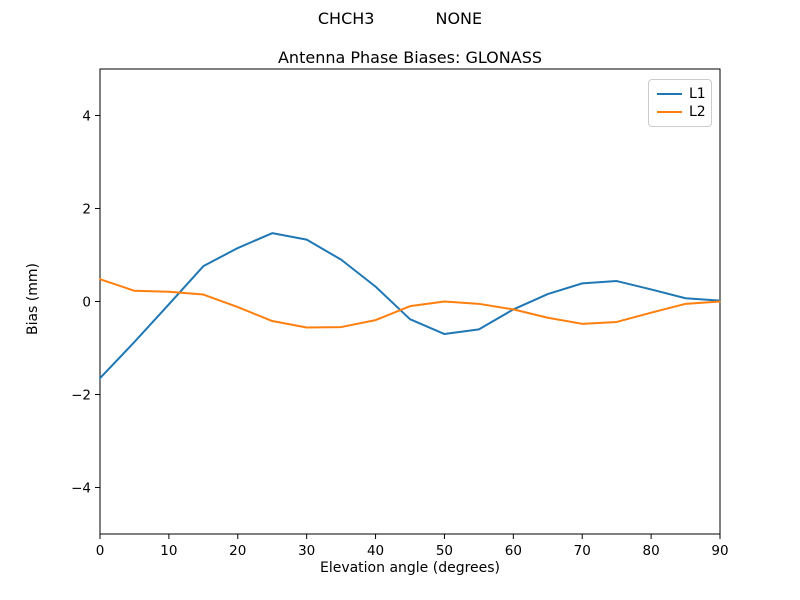 This screenshot has height=600, width=800. What do you see at coordinates (33, 299) in the screenshot?
I see `y-axis-label: Bias (mm)` at bounding box center [33, 299].